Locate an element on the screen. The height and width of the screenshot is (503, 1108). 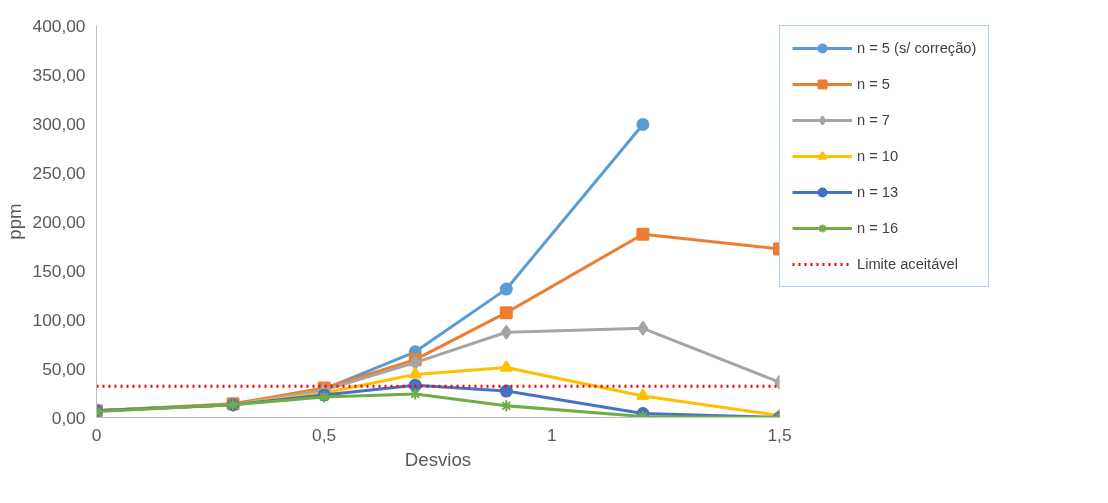
x-tick-label: 0,5 is located at coordinates (324, 434).